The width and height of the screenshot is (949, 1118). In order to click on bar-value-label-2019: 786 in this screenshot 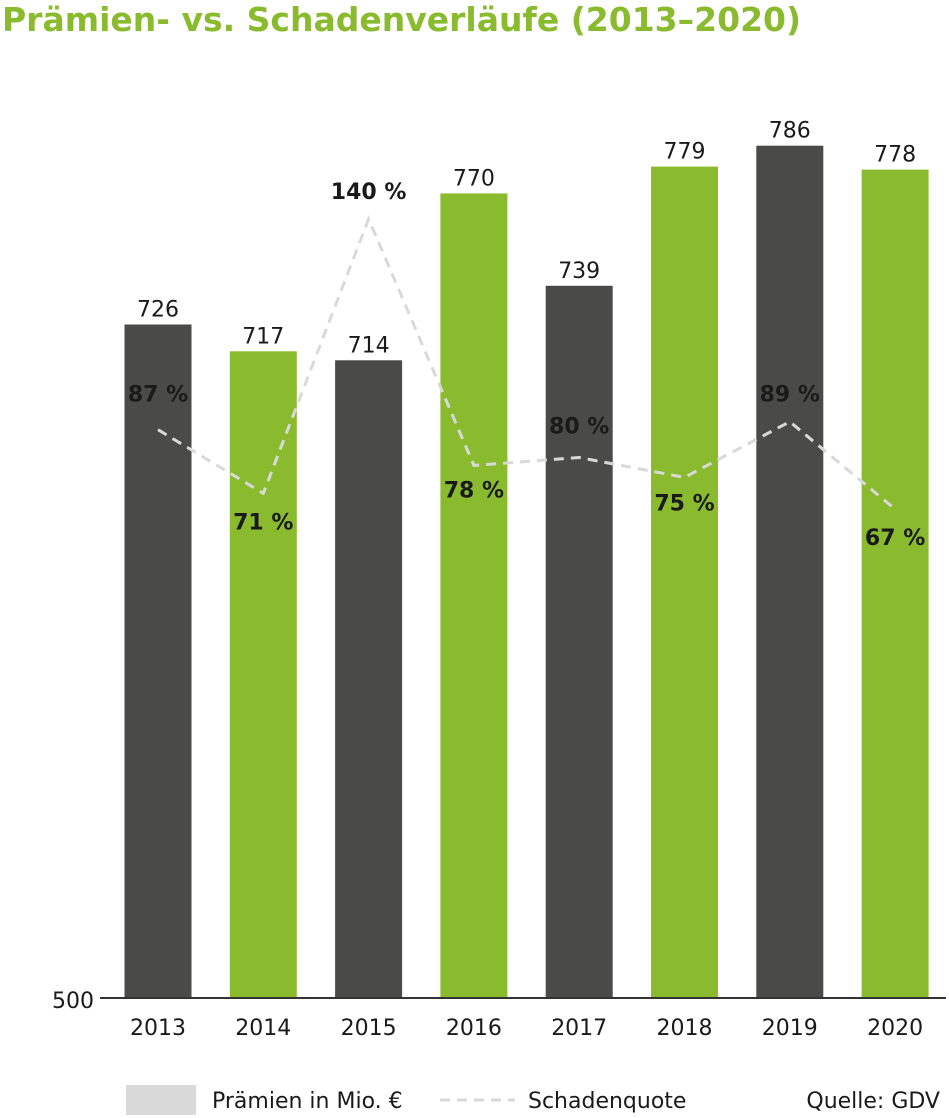, I will do `click(790, 131)`.